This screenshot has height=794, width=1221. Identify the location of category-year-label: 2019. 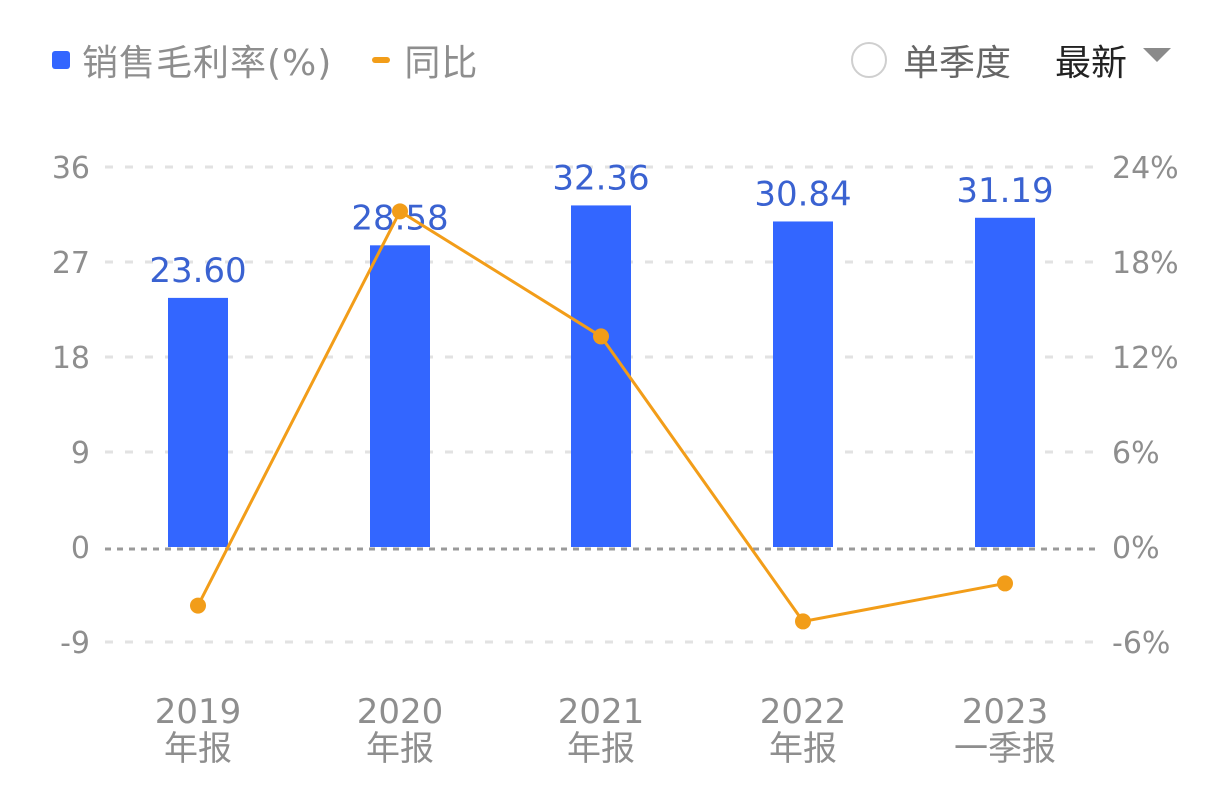
(198, 712).